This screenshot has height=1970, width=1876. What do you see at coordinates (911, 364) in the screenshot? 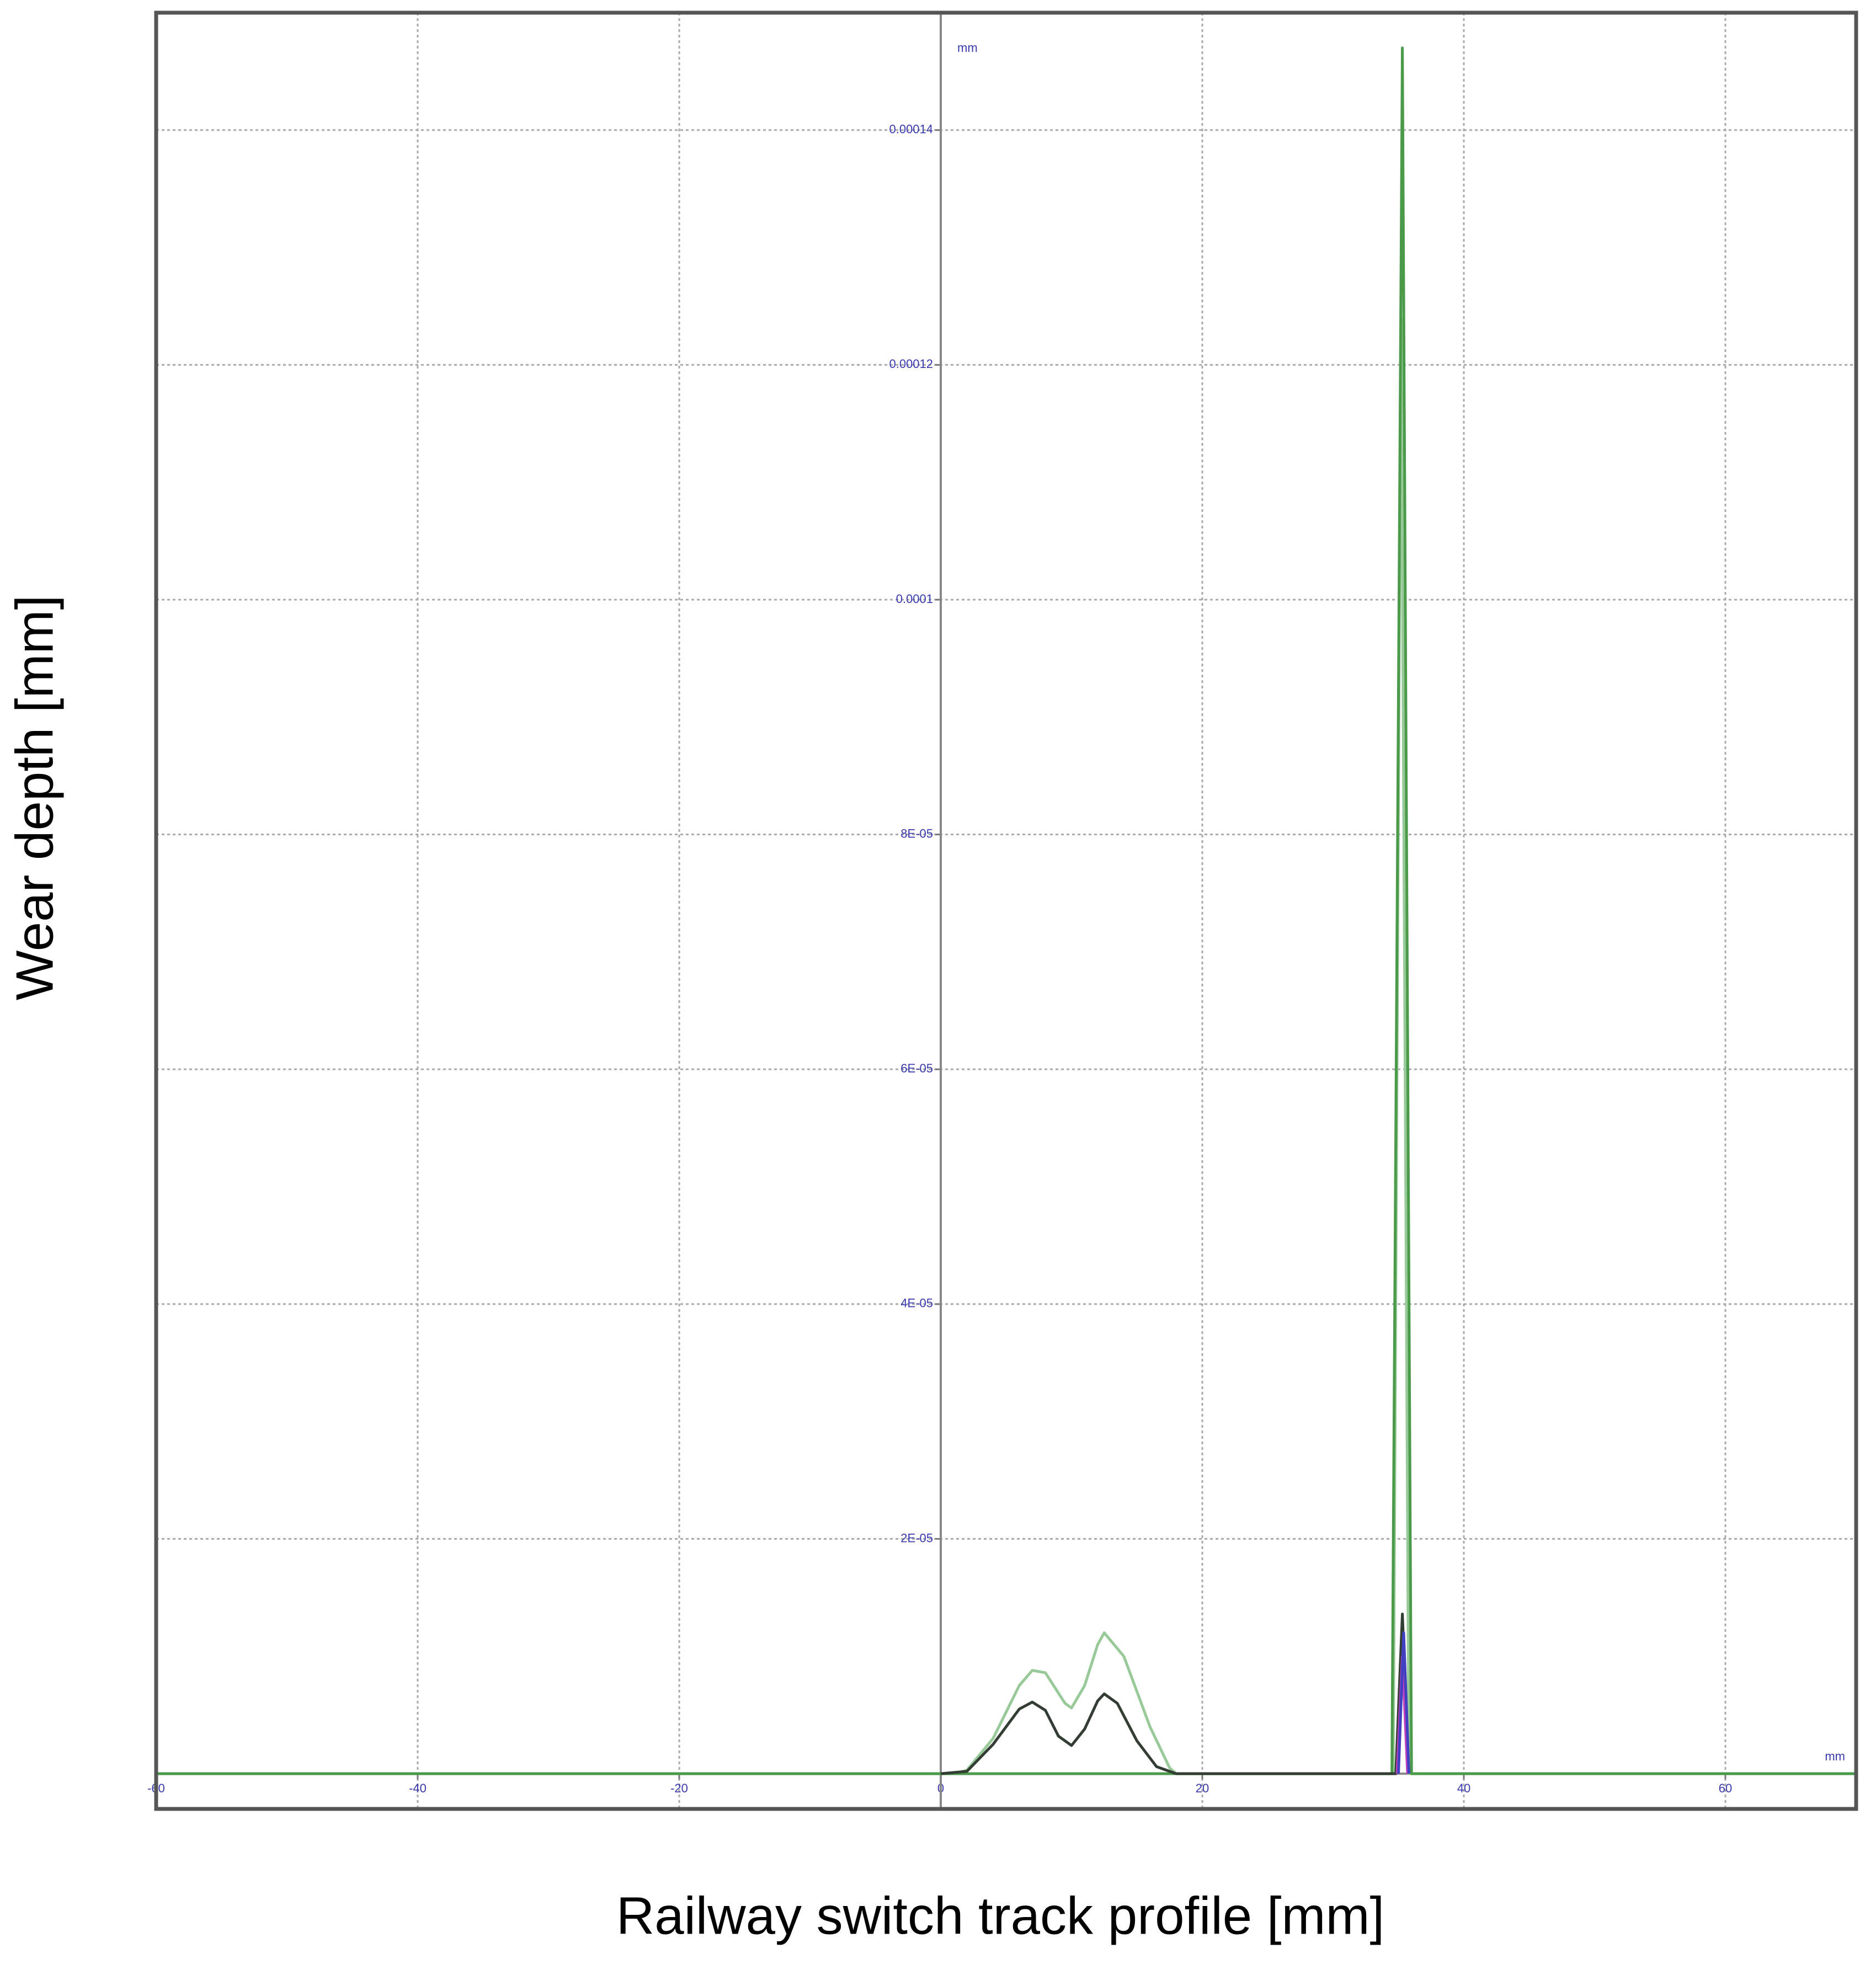
I see `y-tick-label: 0.00012` at bounding box center [911, 364].